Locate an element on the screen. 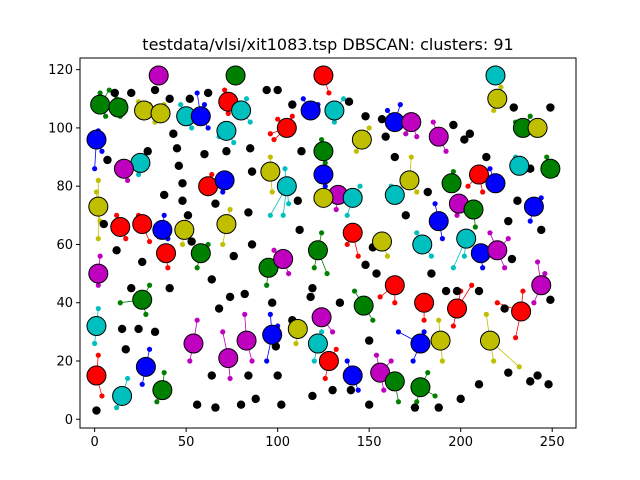 Image resolution: width=640 pixels, height=480 pixels. y-tick-label: 80 is located at coordinates (64, 187).